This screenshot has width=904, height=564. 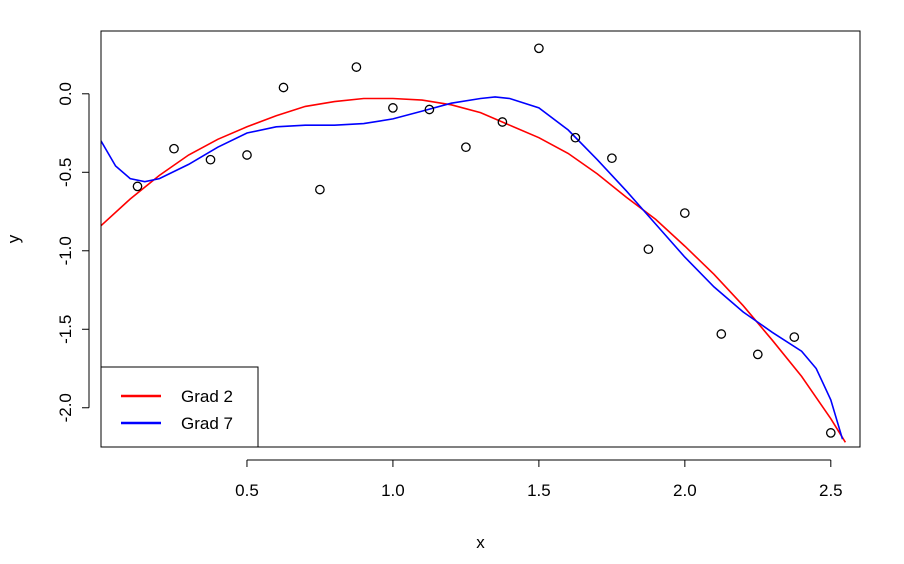 What do you see at coordinates (207, 423) in the screenshot?
I see `legend-label-grad-7: Grad 7` at bounding box center [207, 423].